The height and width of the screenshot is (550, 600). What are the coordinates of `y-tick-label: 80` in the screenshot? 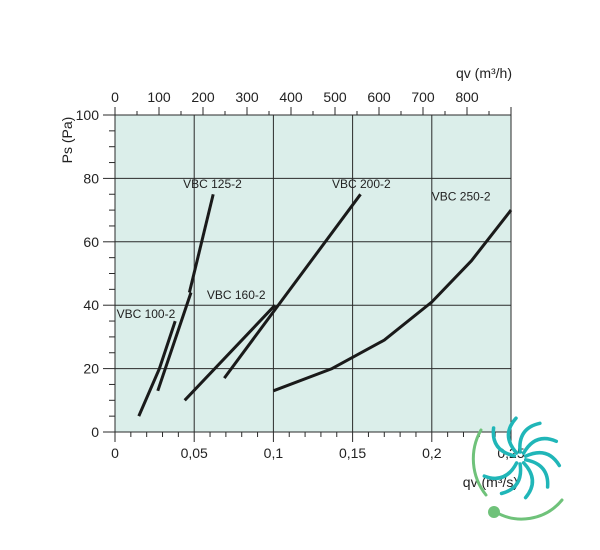 It's located at (91, 178).